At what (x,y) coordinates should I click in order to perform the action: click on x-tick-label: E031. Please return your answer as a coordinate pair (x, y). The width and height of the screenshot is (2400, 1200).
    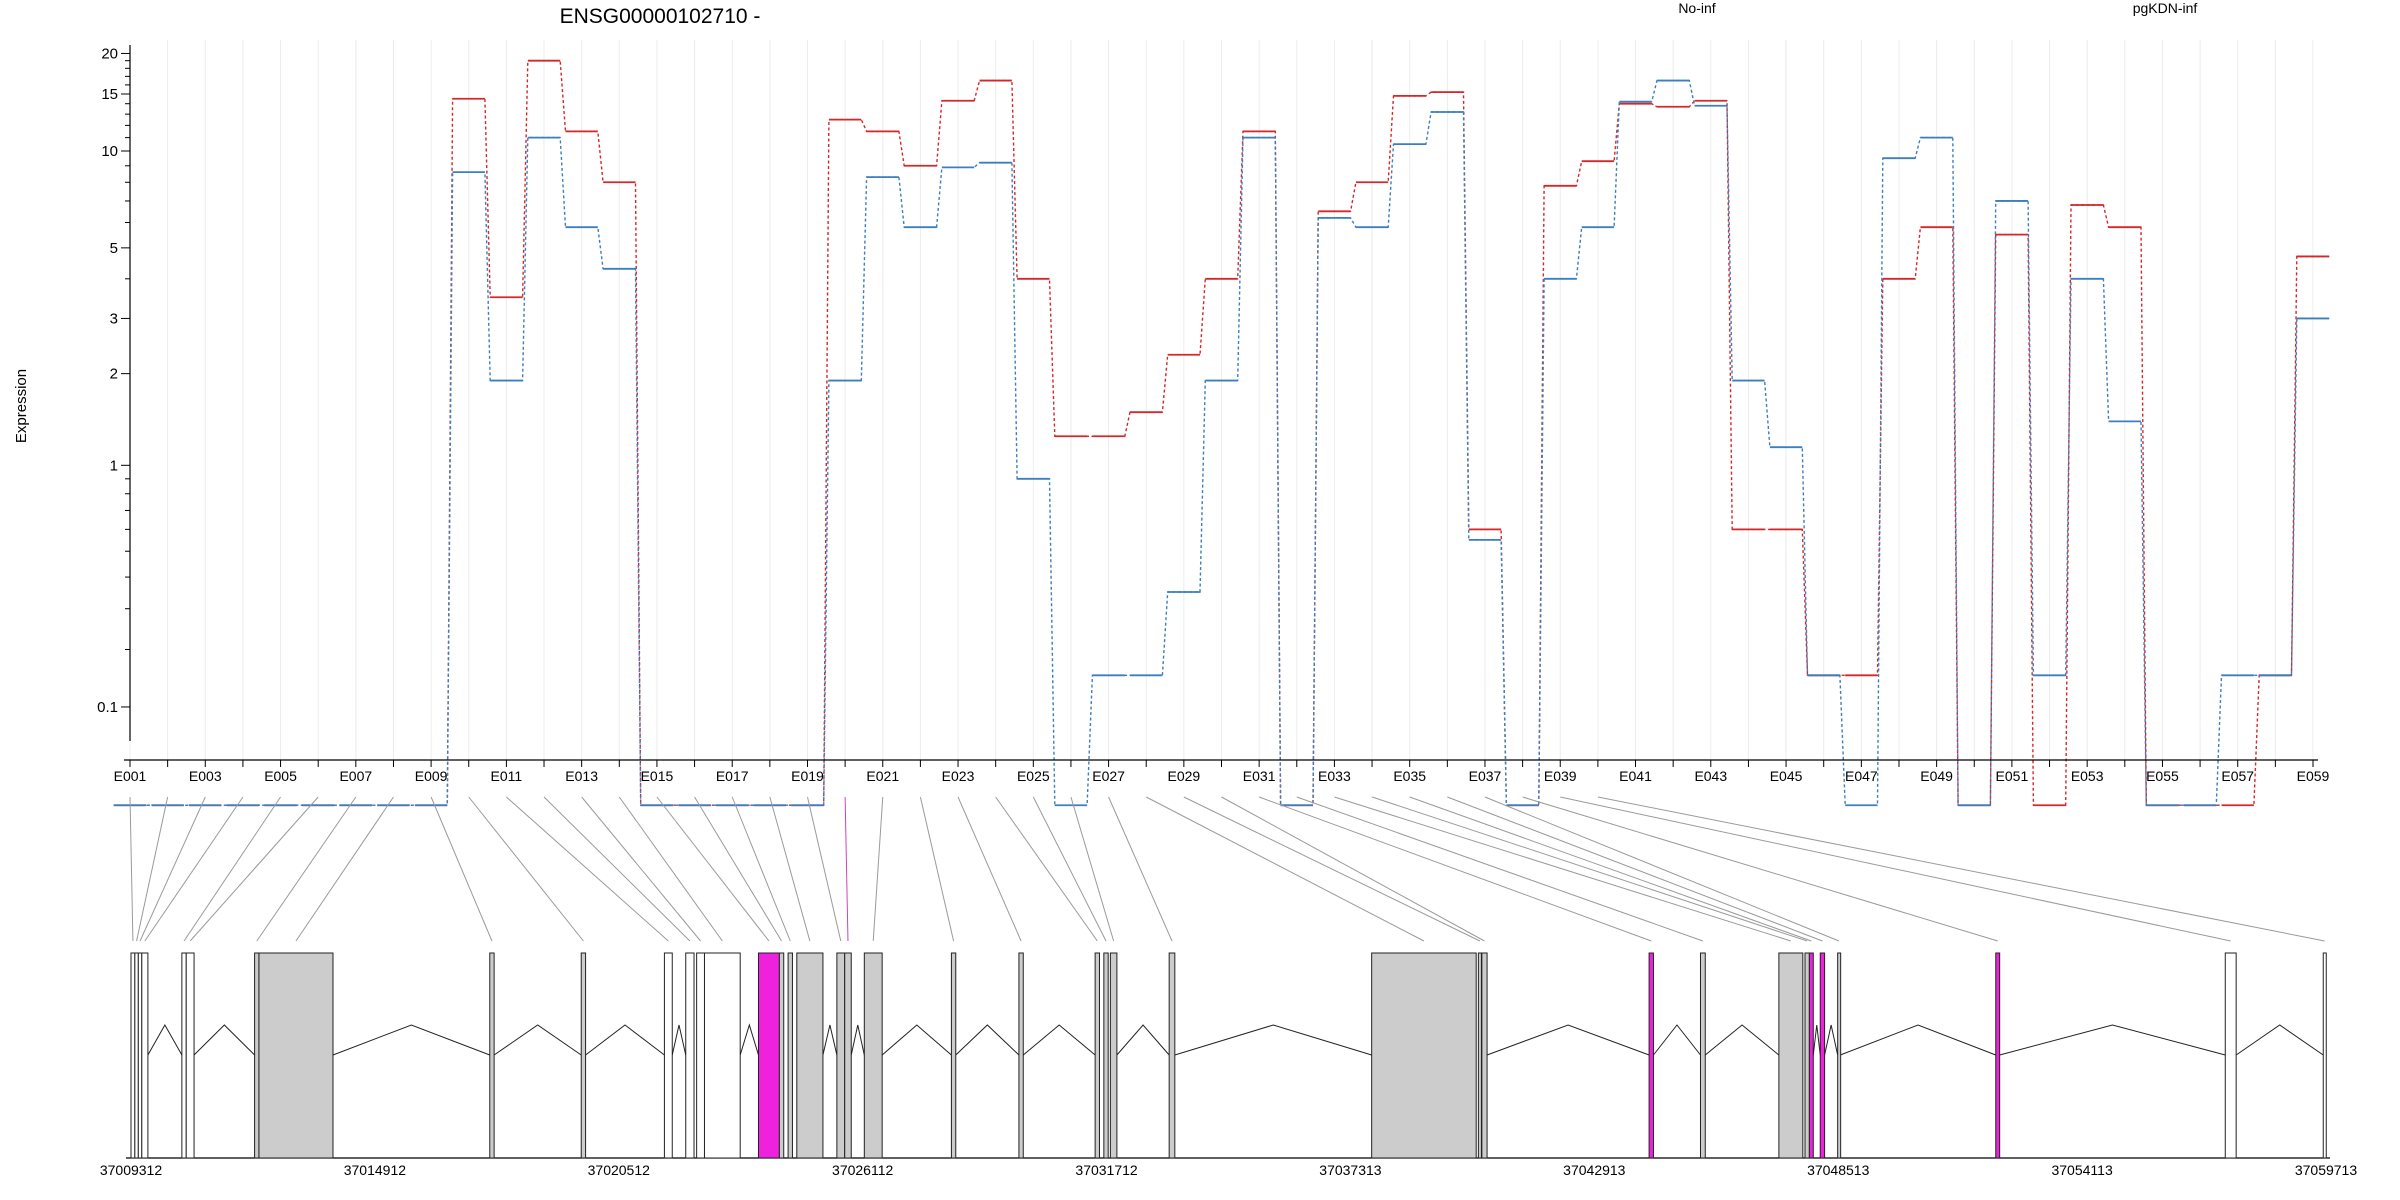
    Looking at the image, I should click on (1259, 776).